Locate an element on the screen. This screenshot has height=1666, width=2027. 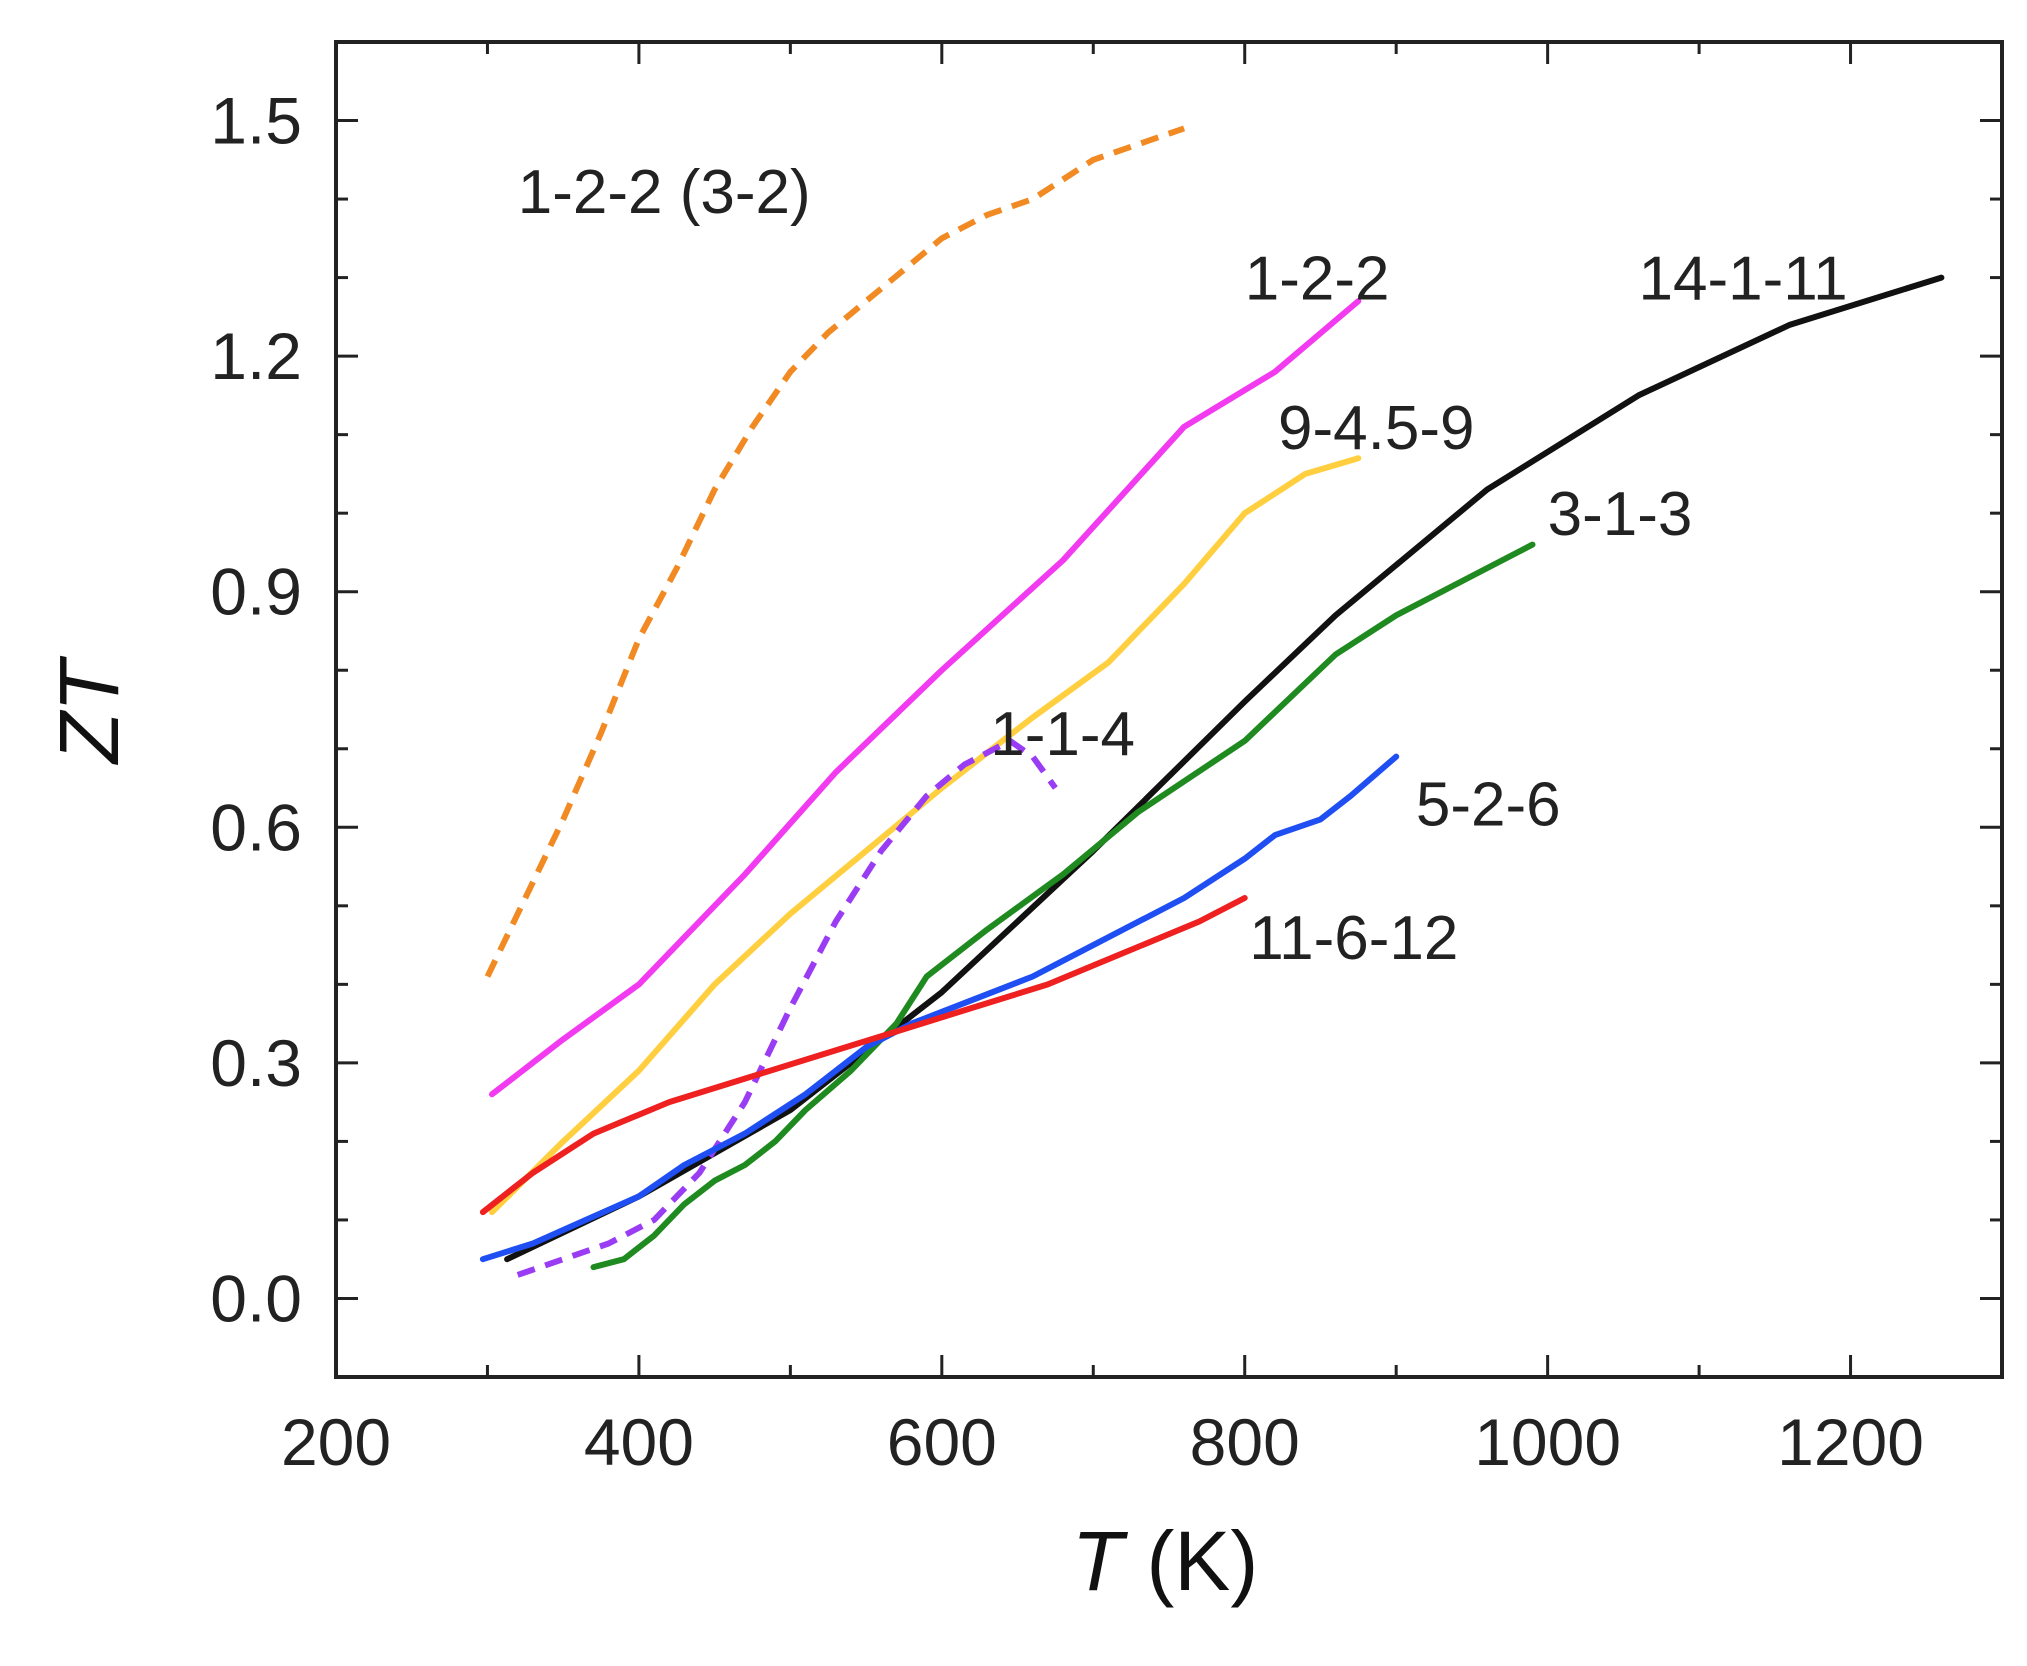
y-tick-label: 1.5 is located at coordinates (256, 121).